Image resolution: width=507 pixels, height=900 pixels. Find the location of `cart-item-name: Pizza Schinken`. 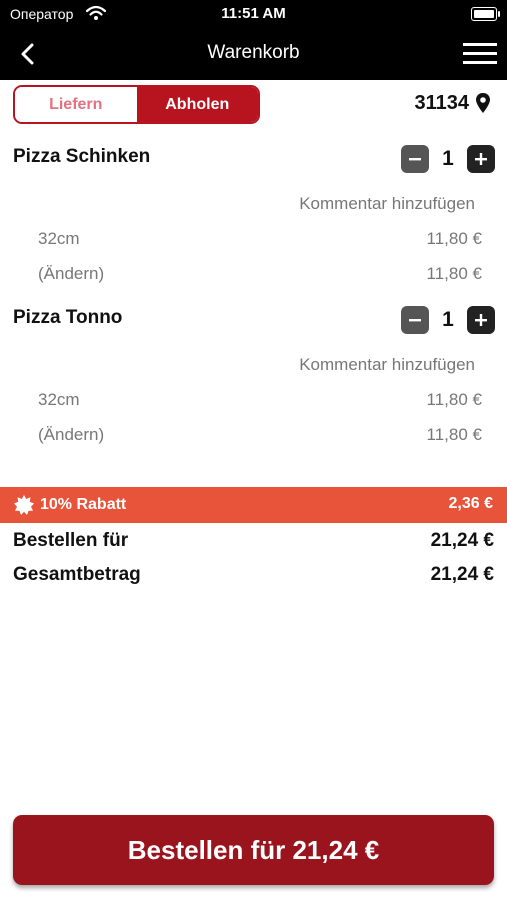

cart-item-name: Pizza Schinken is located at coordinates (82, 156).